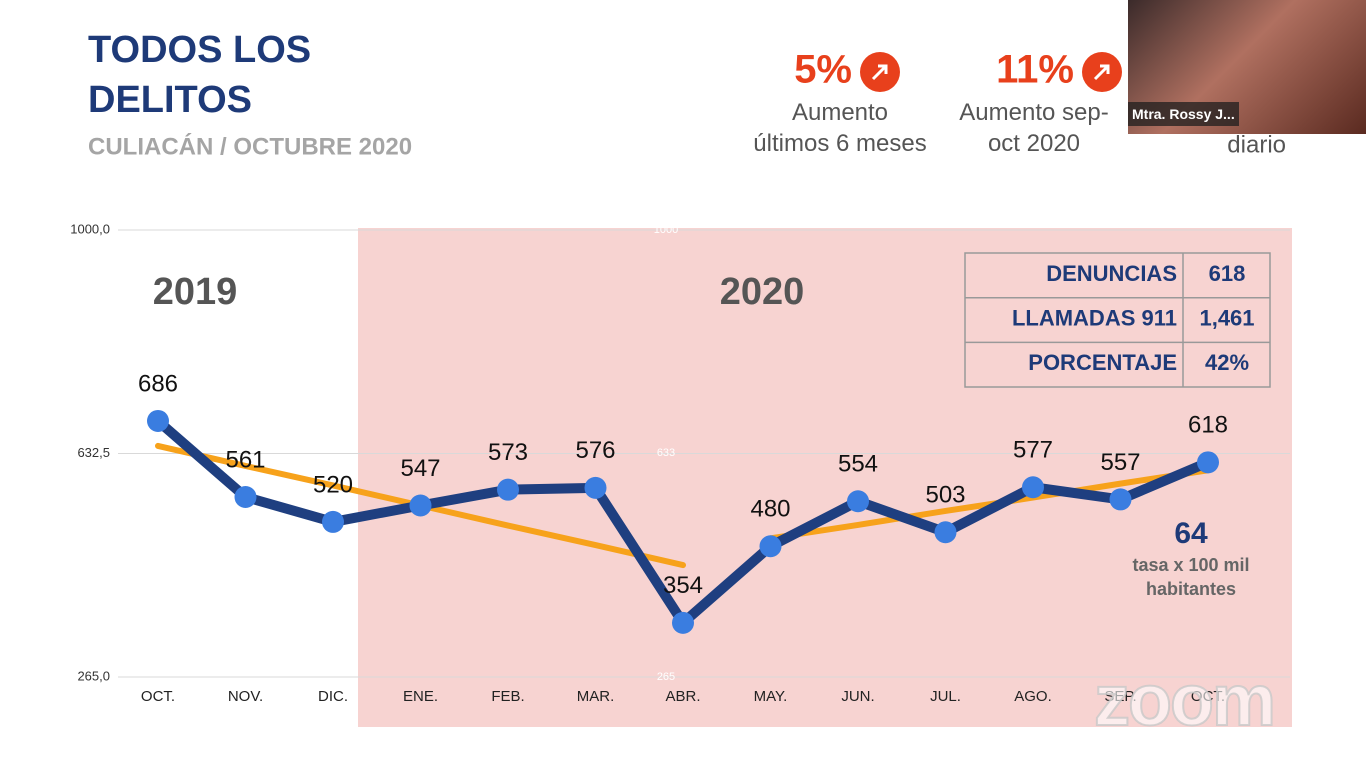 The height and width of the screenshot is (768, 1366). Describe the element at coordinates (1185, 701) in the screenshot. I see `watermark: zoom` at that location.